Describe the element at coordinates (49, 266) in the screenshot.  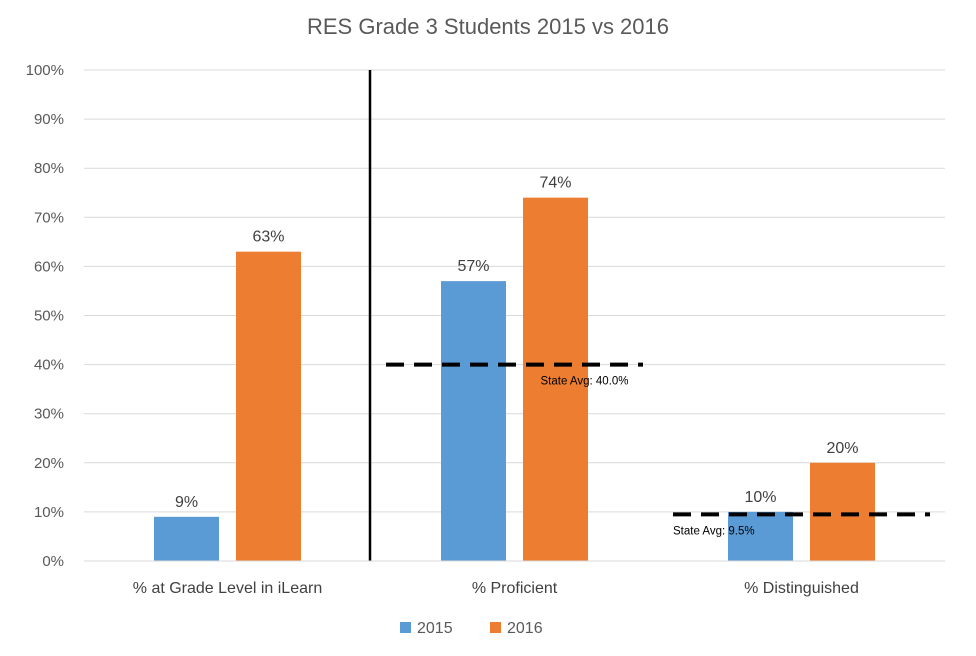
I see `y-tick-label: 60%` at that location.